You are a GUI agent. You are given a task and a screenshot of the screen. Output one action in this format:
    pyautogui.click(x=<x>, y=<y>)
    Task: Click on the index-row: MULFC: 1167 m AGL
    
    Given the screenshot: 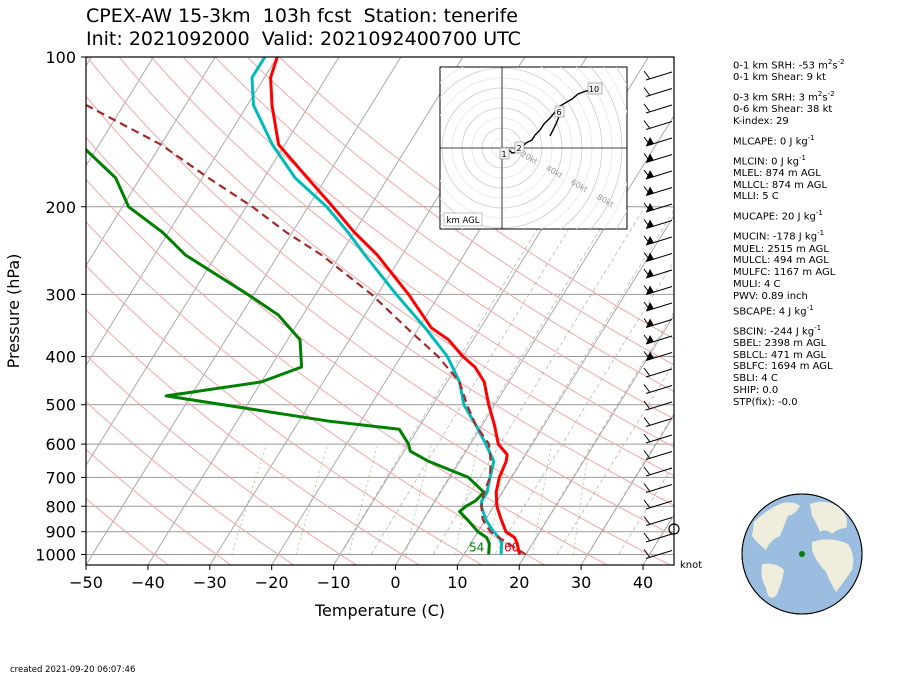 What is the action you would take?
    pyautogui.click(x=784, y=273)
    